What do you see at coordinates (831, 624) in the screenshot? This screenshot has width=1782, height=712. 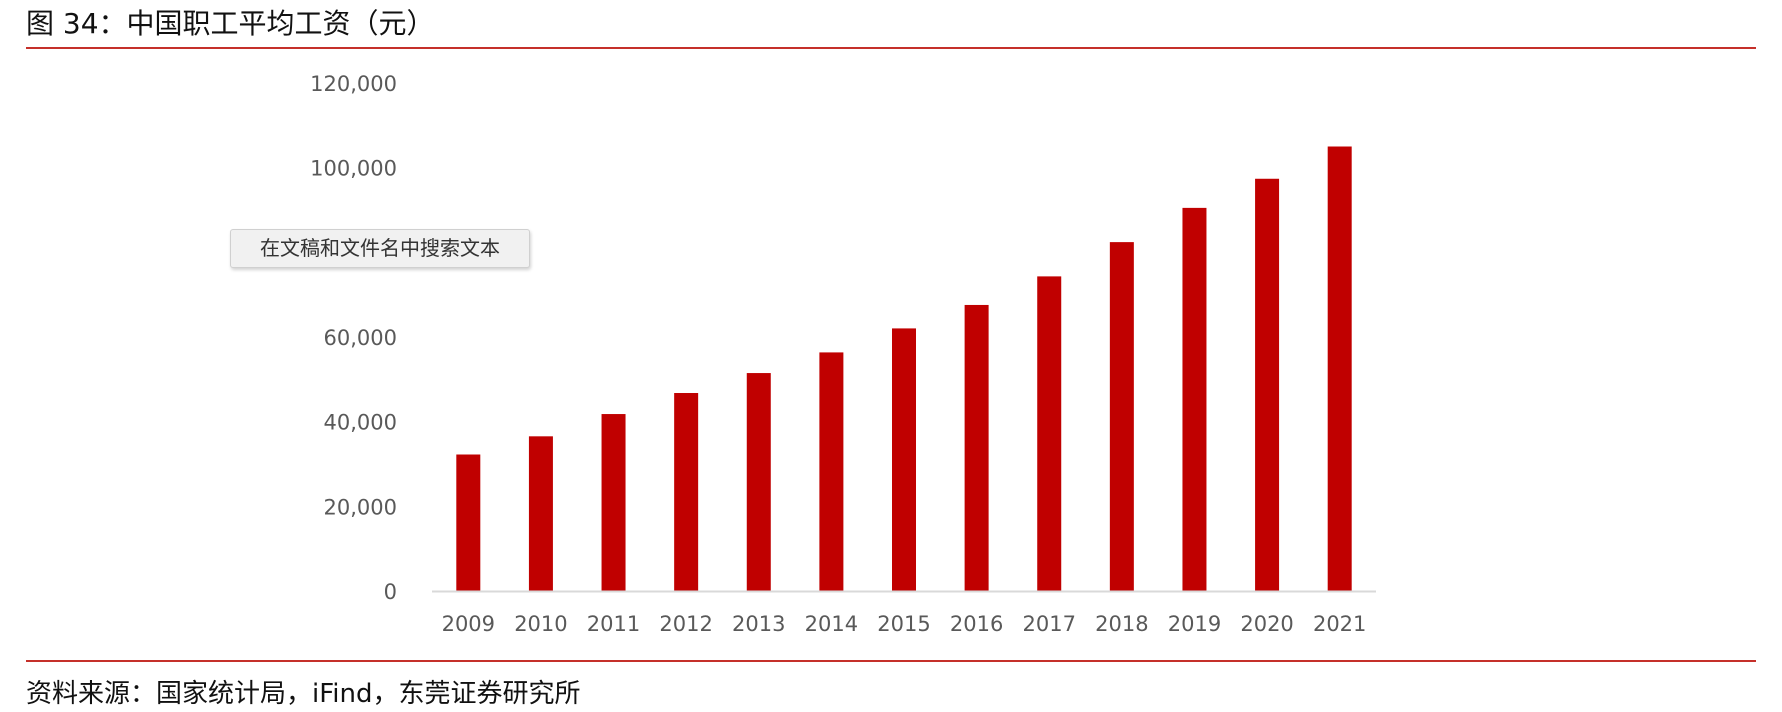 I see `x-tick-label: 2014` at bounding box center [831, 624].